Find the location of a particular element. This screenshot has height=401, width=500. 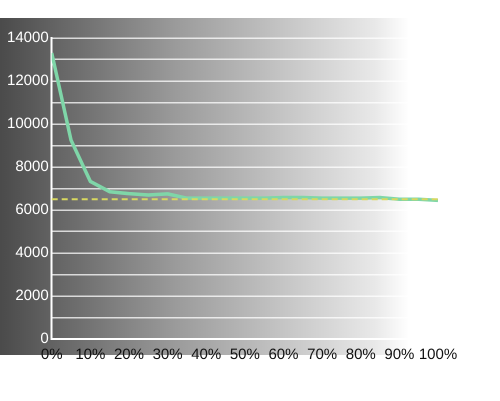

x-tick-label: 90% is located at coordinates (399, 355).